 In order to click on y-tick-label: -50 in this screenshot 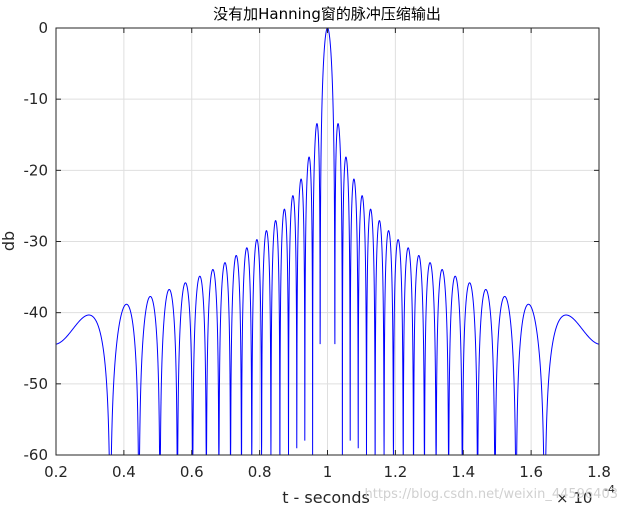, I will do `click(36, 384)`.